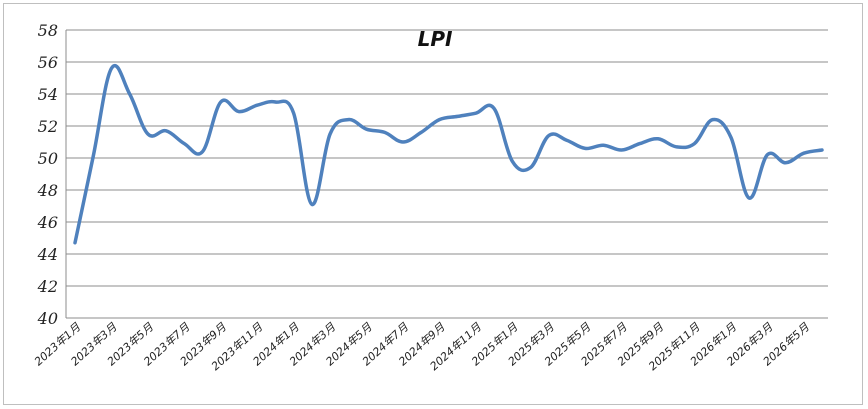 The height and width of the screenshot is (409, 868). I want to click on y-tick-label: 52, so click(48, 126).